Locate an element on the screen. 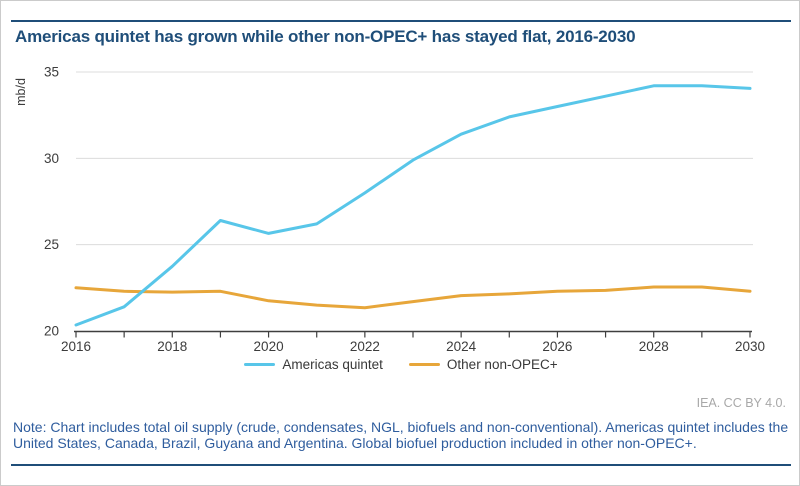  series-line-other-non-opec- is located at coordinates (413, 297).